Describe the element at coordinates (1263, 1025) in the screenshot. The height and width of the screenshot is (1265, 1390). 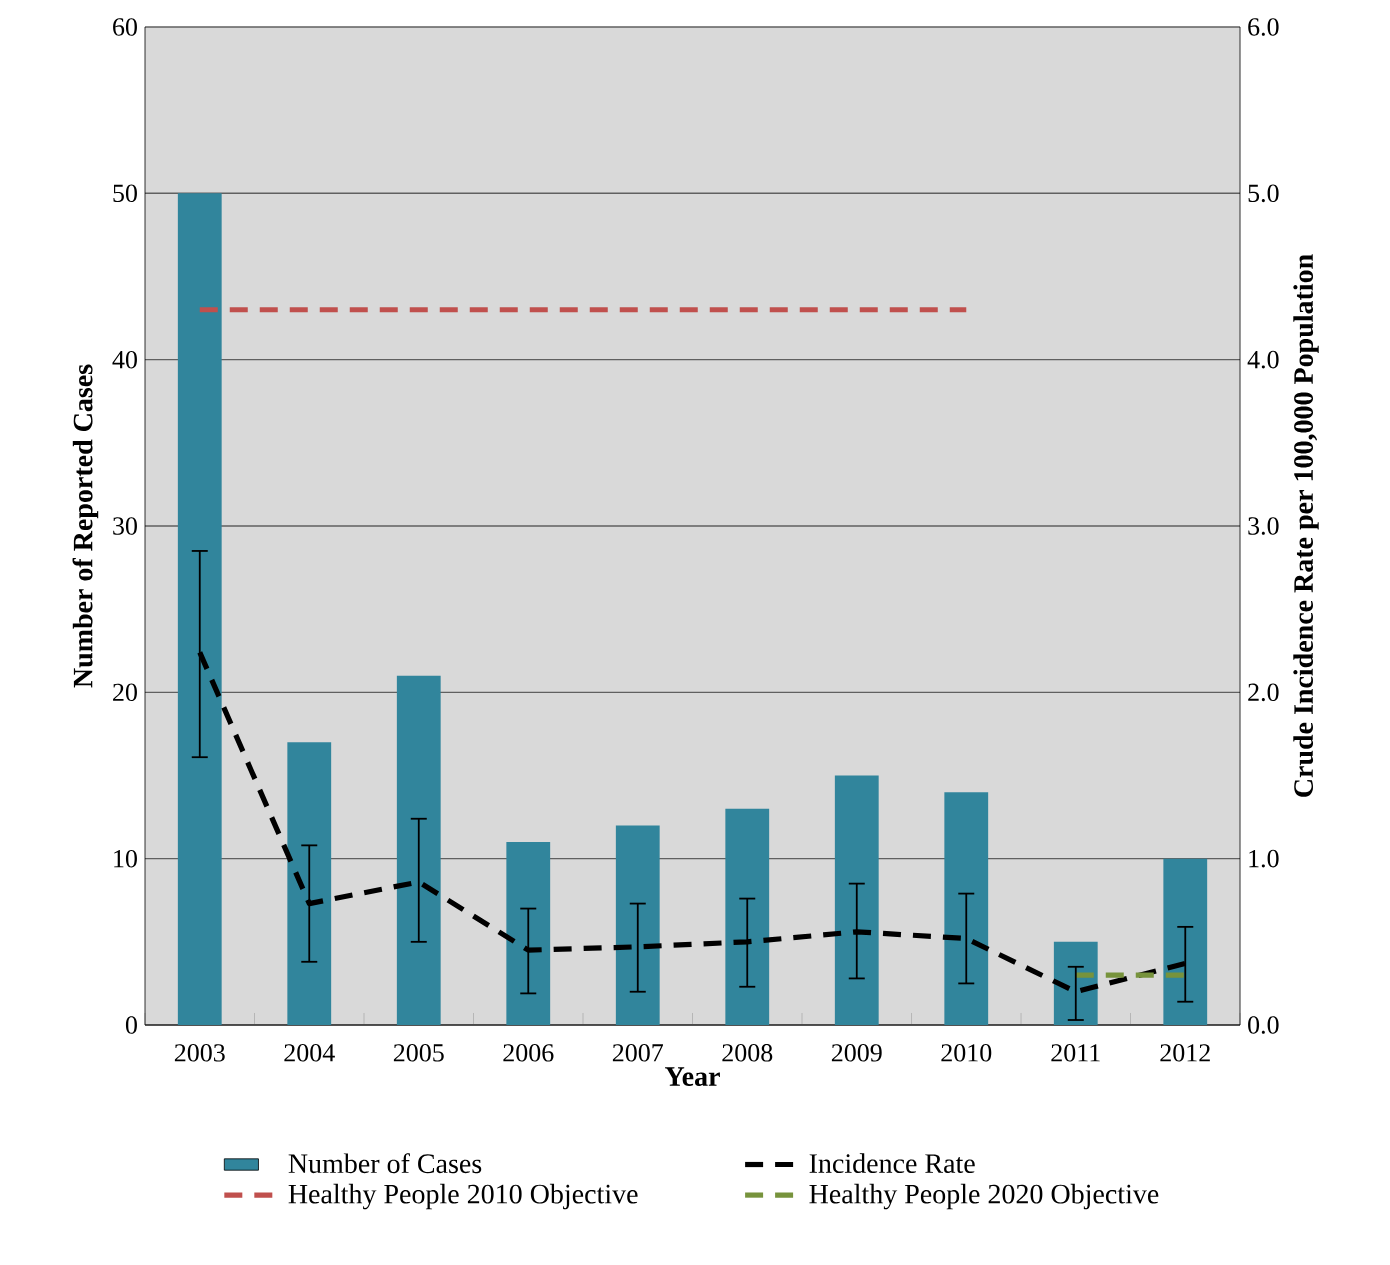
I see `y2-tick-label: 0.0` at that location.